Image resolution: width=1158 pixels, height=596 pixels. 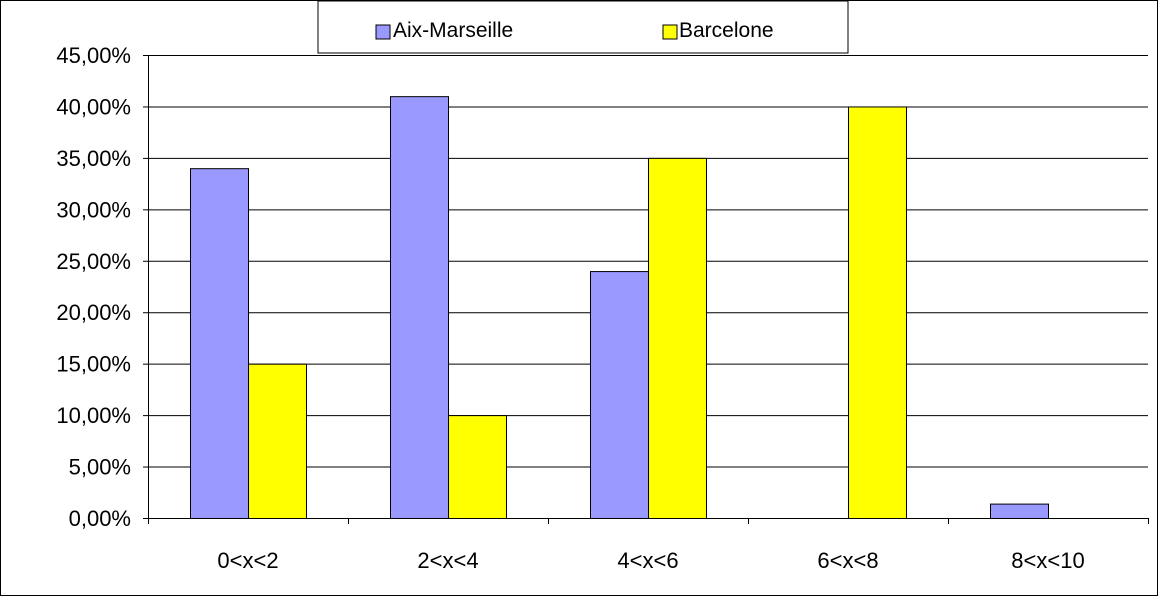 I want to click on legend-box, so click(x=583, y=27).